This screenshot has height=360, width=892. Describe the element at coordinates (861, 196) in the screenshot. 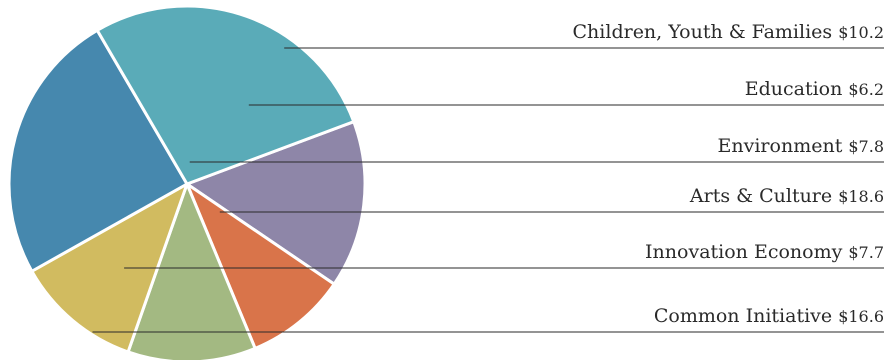

I see `slice-label-value: $18.6` at that location.